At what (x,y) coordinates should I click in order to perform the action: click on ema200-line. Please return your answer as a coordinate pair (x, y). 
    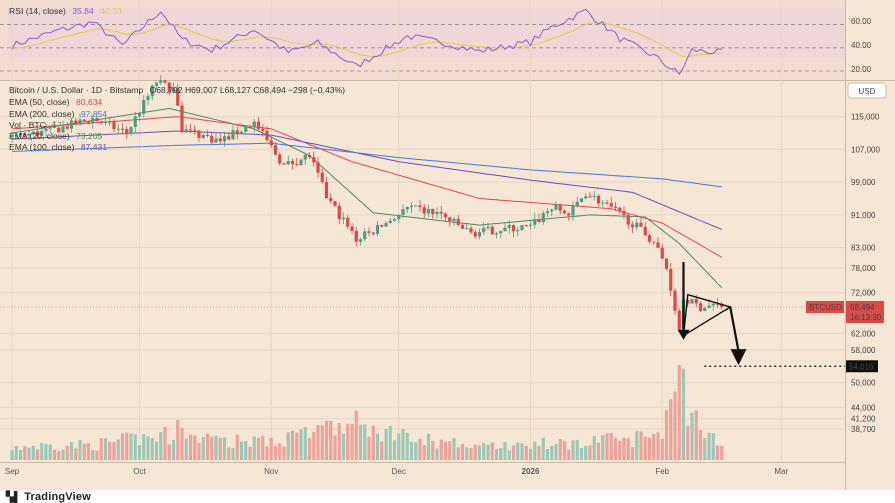
    Looking at the image, I should click on (366, 165).